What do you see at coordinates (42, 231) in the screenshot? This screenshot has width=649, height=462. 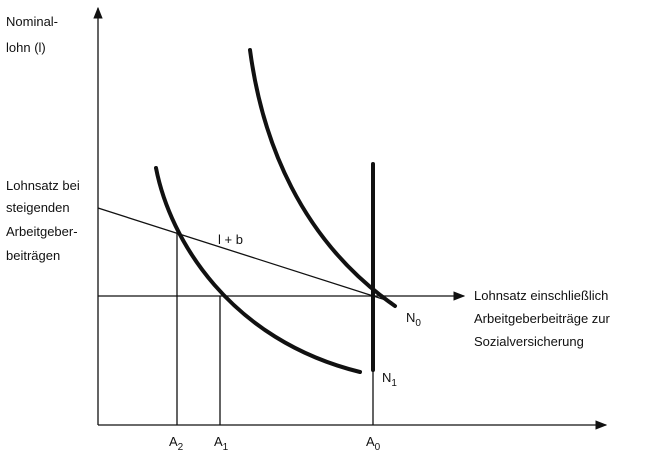 I see `rising-rate-label: Arbeitgeber-` at bounding box center [42, 231].